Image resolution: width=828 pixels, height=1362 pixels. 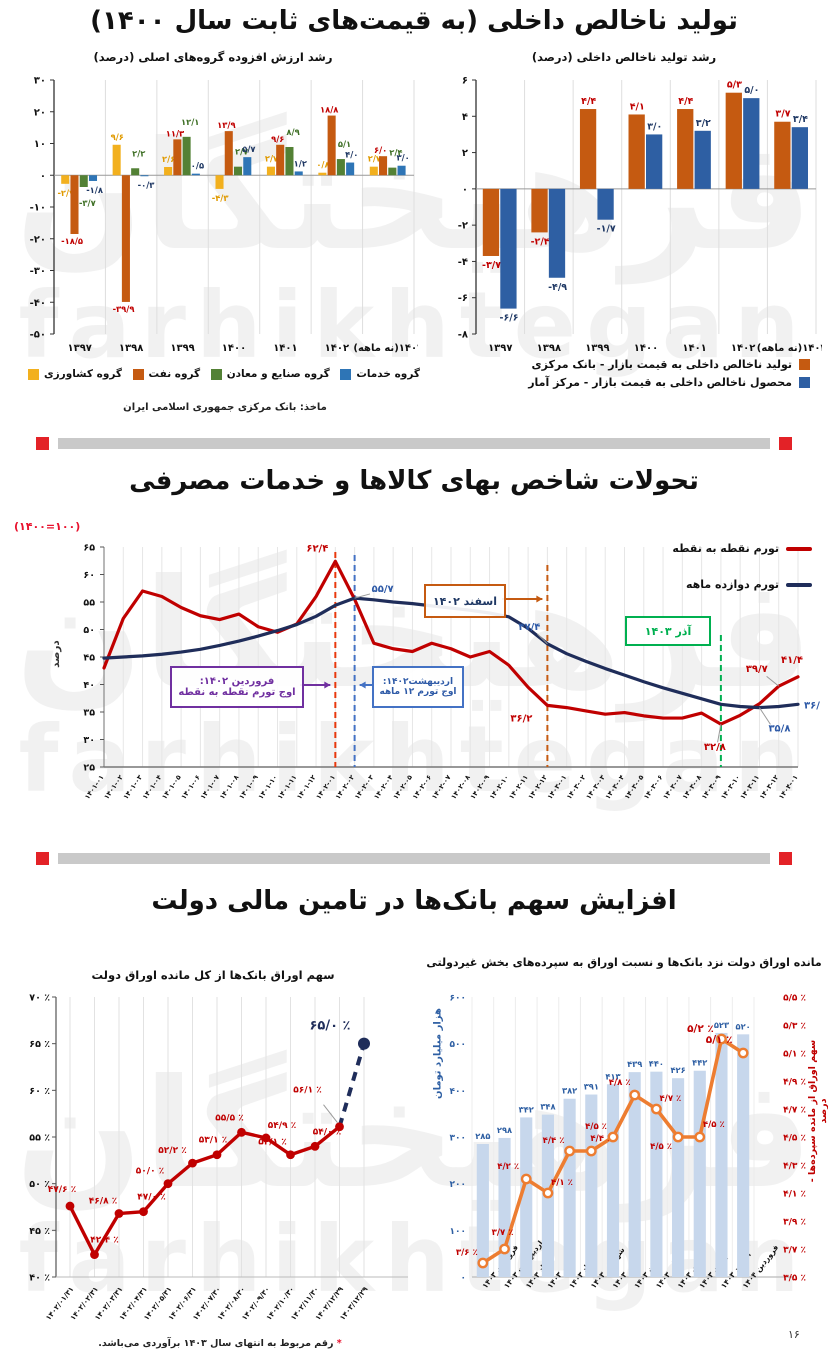 I want to click on left-y-tick: ۱۰۰, so click(x=458, y=1232).